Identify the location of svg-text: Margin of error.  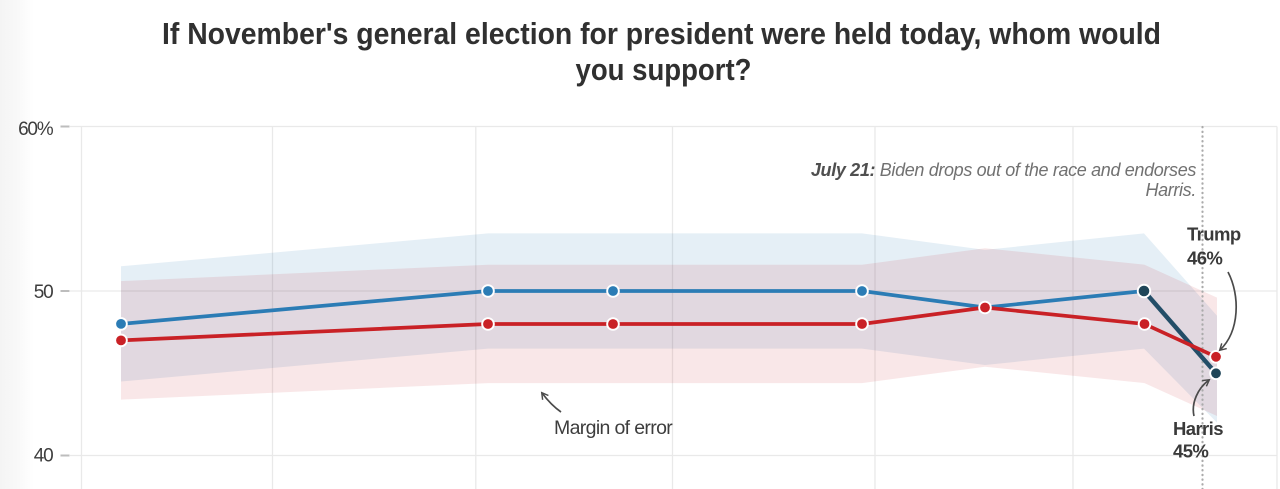
(613, 428).